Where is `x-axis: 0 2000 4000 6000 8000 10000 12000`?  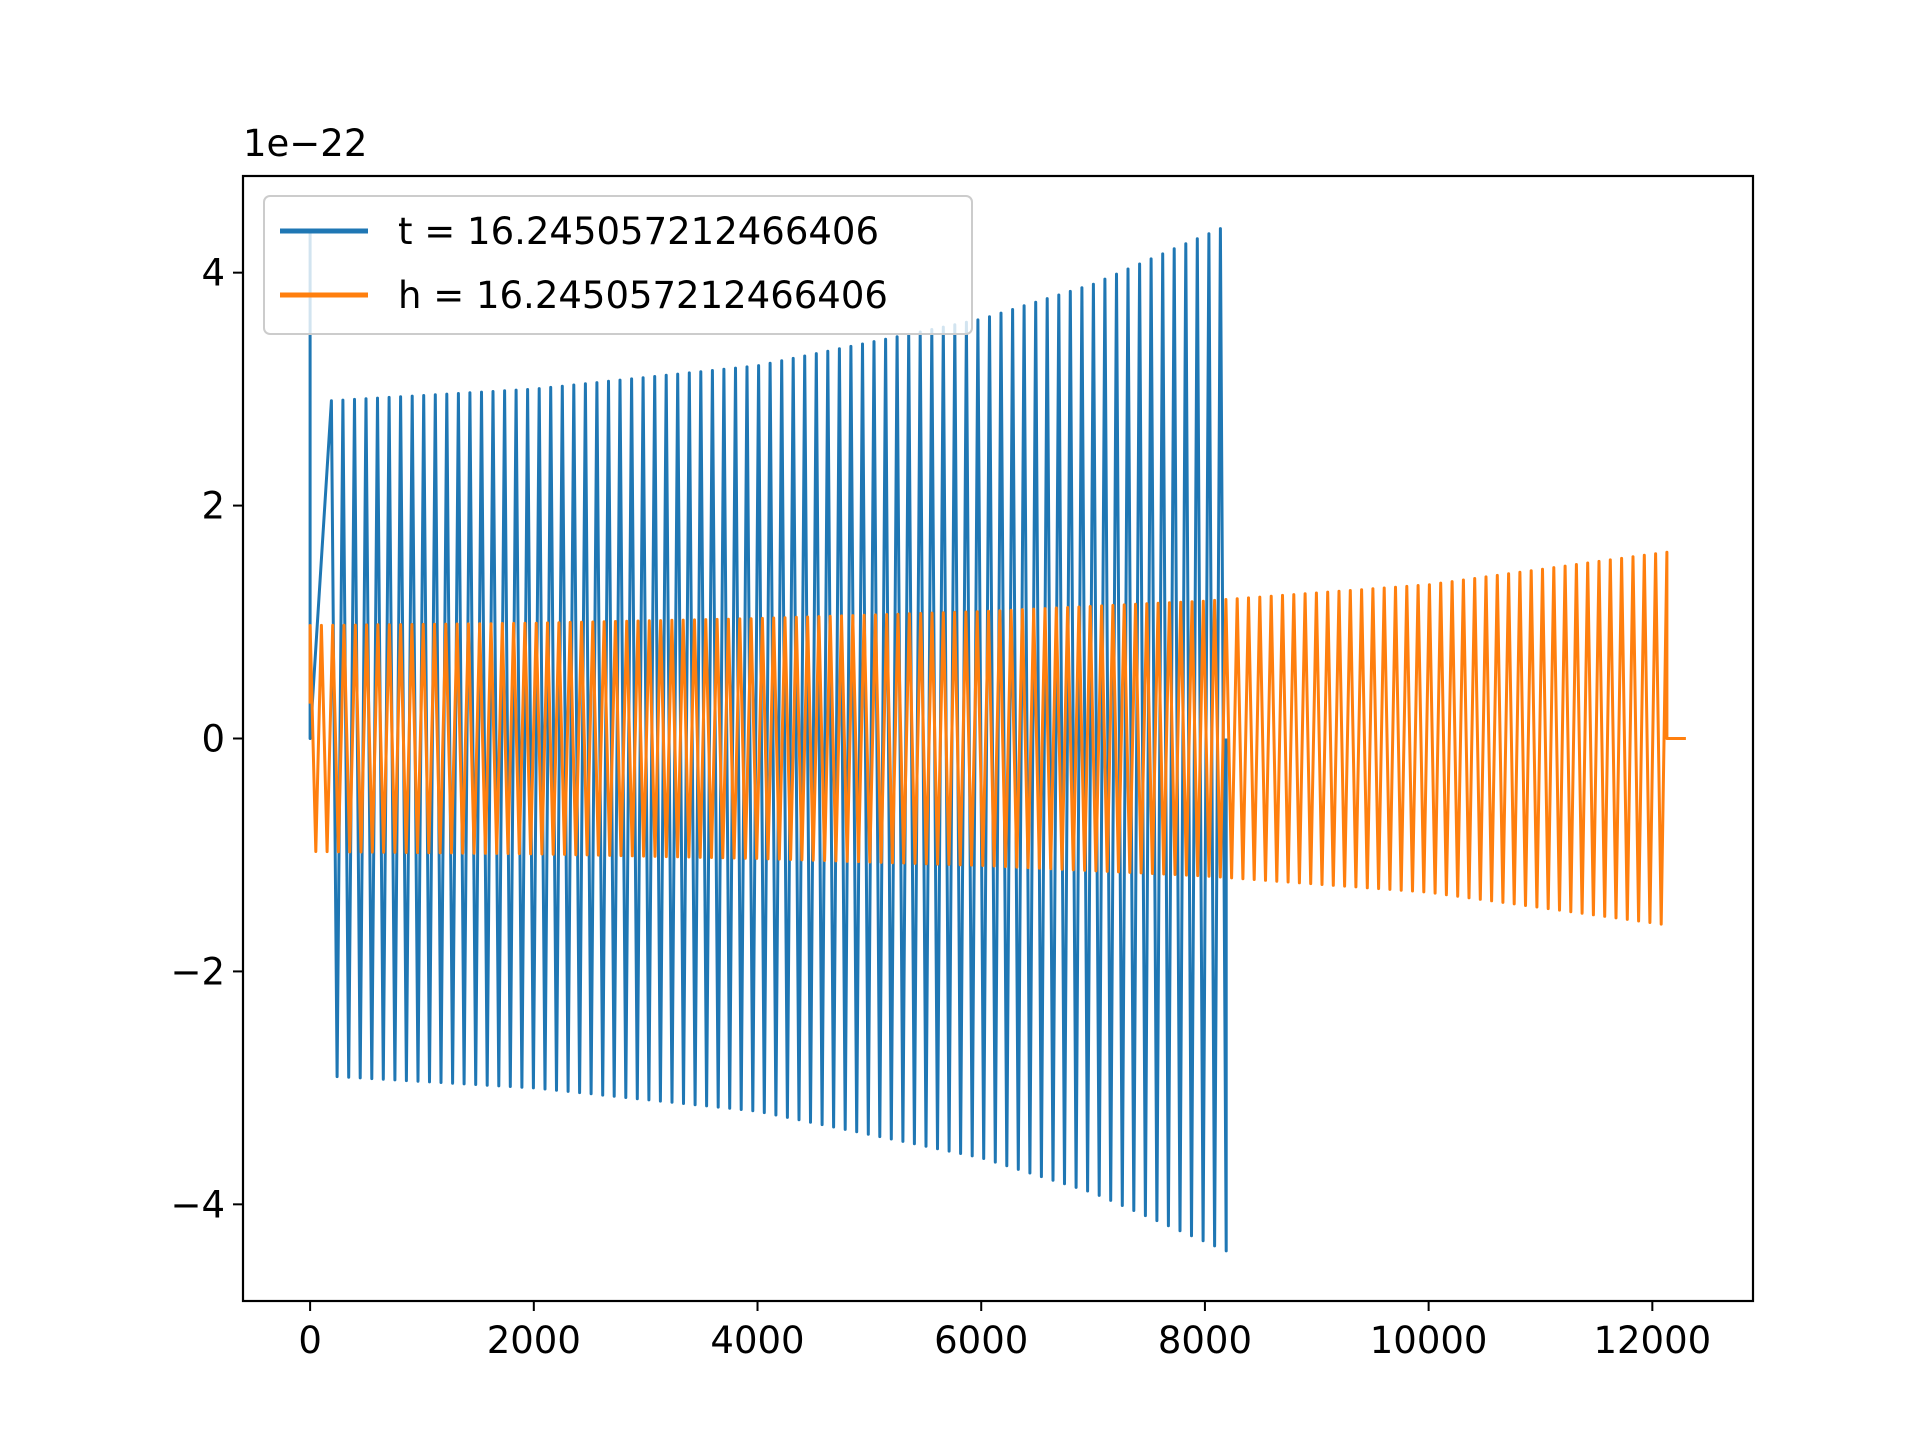
x-axis: 0 2000 4000 6000 8000 10000 12000 is located at coordinates (1004, 1331).